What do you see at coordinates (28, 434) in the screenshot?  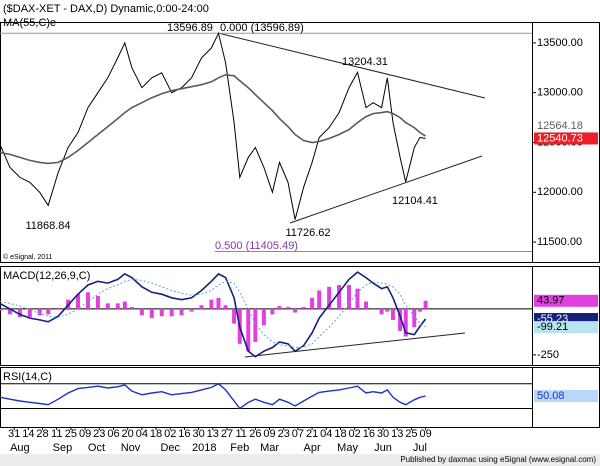 I see `x-tick-label: 14` at bounding box center [28, 434].